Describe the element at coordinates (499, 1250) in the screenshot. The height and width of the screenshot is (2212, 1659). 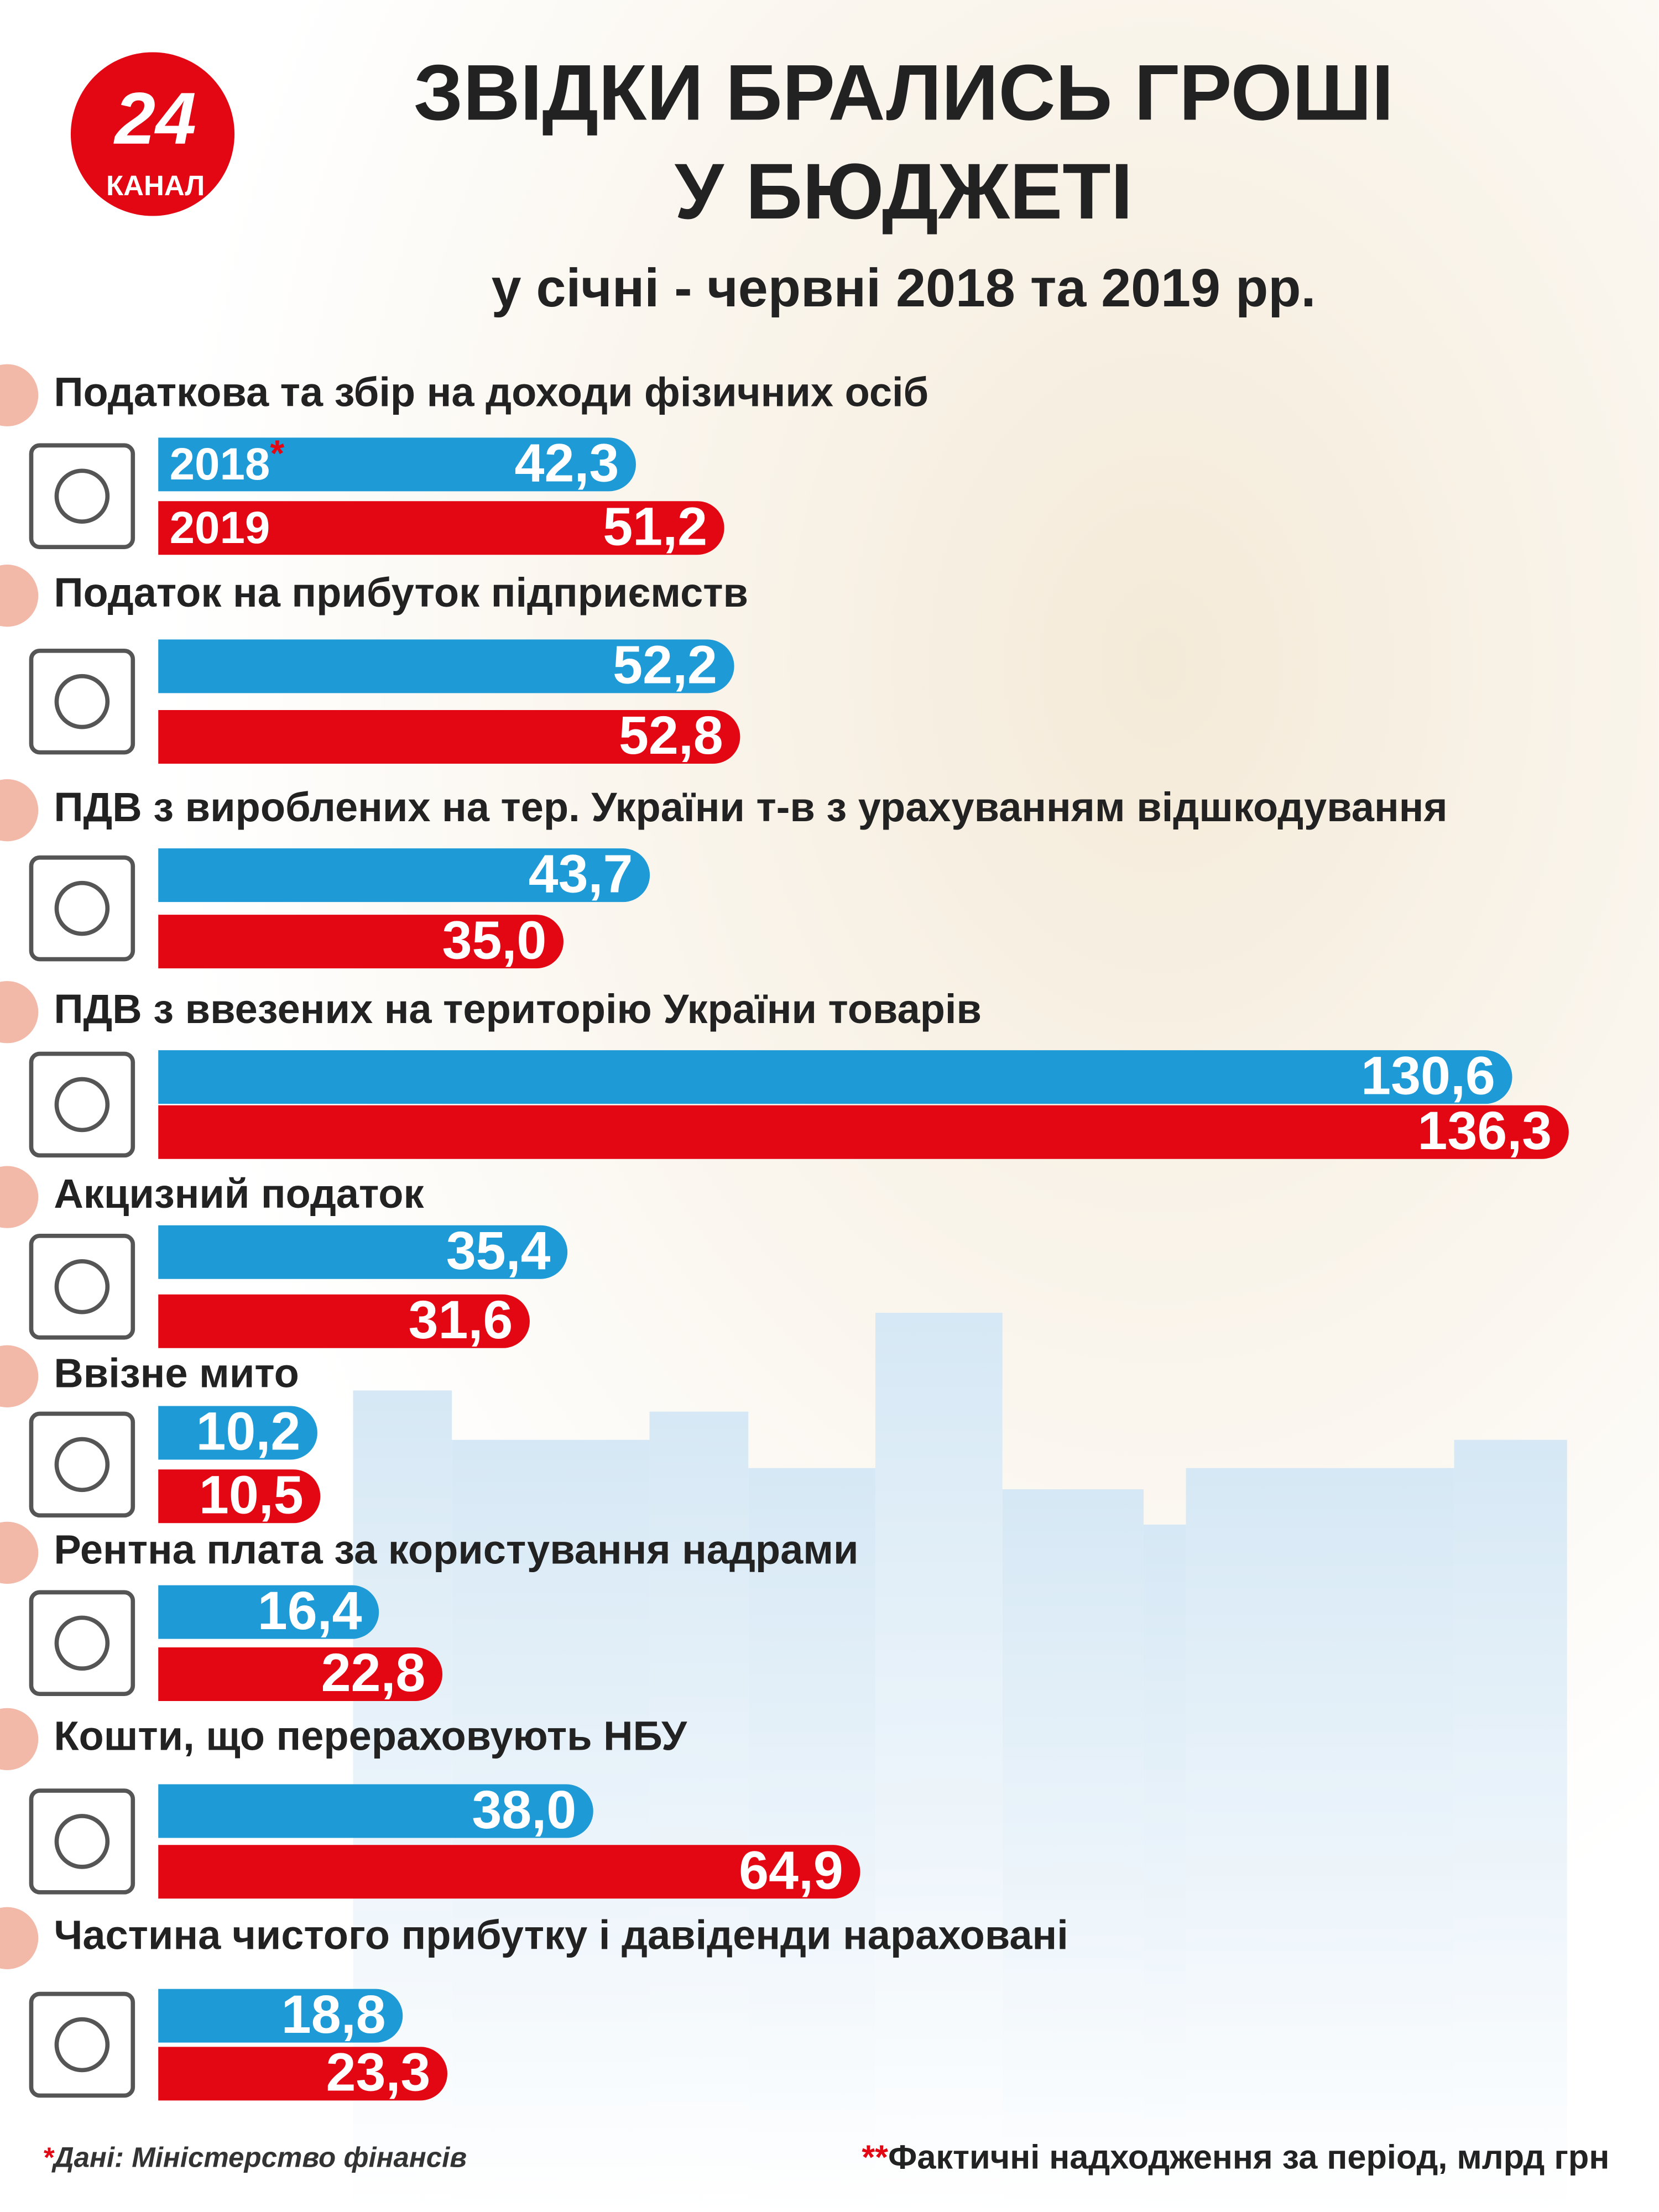
I see `value-label: 35,4` at that location.